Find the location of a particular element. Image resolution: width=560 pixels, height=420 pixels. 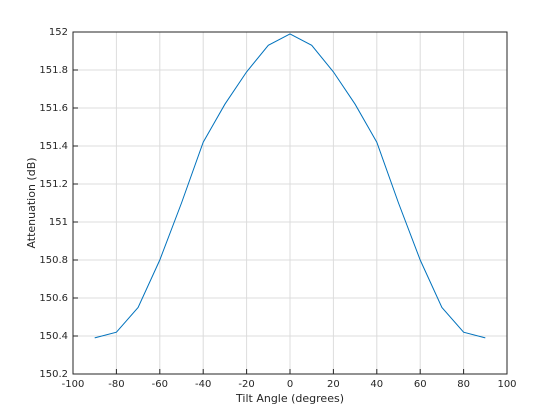

x-tick-label: 0 is located at coordinates (290, 384).